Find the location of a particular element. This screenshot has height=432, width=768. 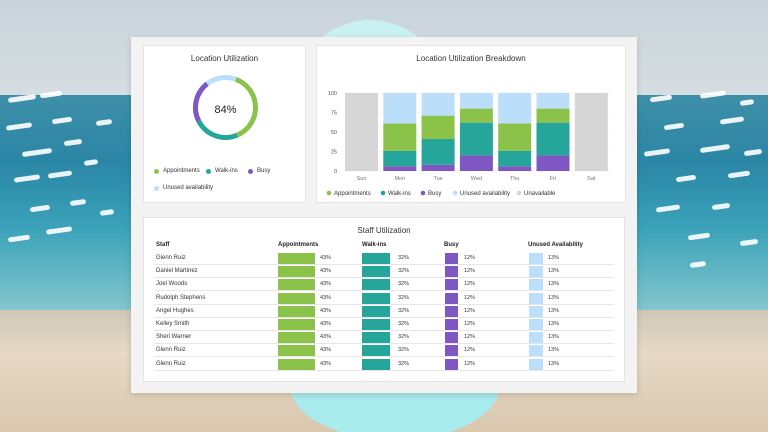

header-unused: Unused Availability is located at coordinates (555, 245).